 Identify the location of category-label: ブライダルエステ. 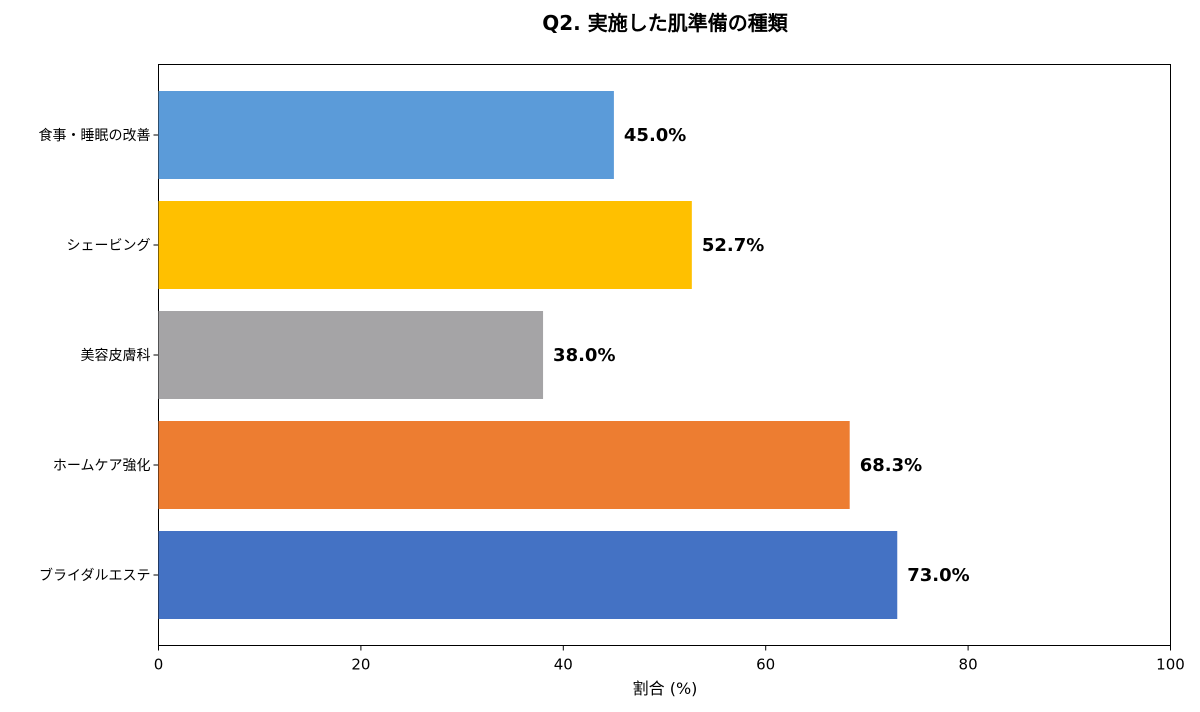
(94, 575).